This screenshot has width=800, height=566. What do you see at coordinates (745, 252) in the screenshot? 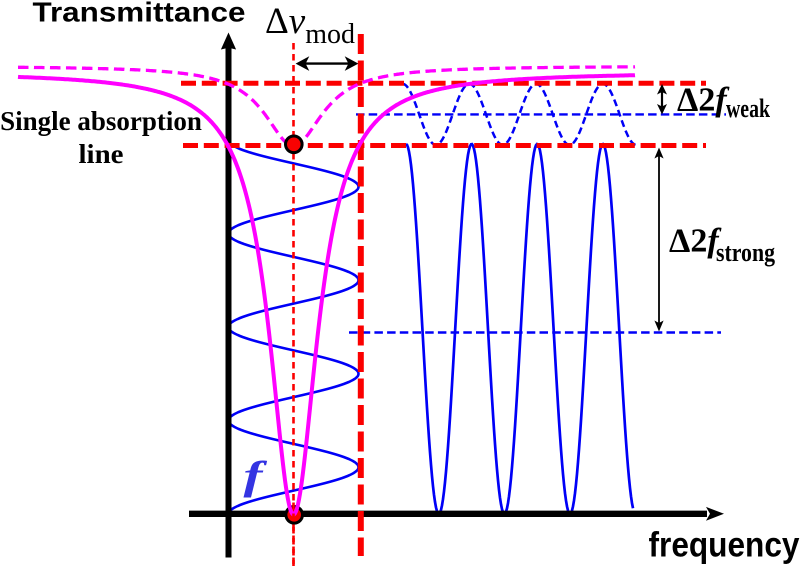
I see `svg-text: strong` at bounding box center [745, 252].